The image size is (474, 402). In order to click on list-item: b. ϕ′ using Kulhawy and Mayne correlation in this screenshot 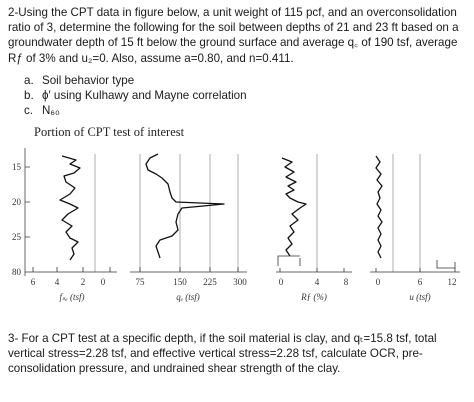, I will do `click(135, 96)`.